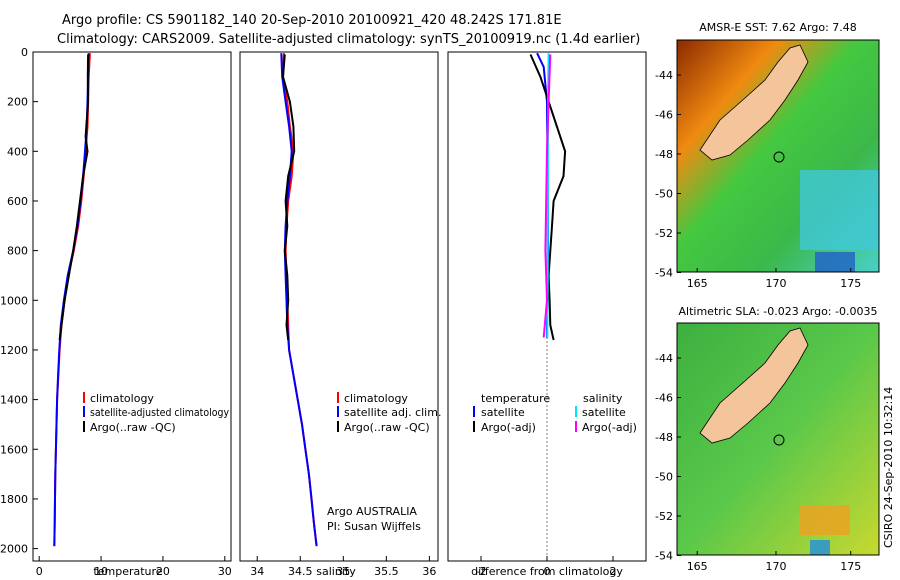 The width and height of the screenshot is (900, 580). I want to click on depth-tick-label: 1800, so click(14, 499).